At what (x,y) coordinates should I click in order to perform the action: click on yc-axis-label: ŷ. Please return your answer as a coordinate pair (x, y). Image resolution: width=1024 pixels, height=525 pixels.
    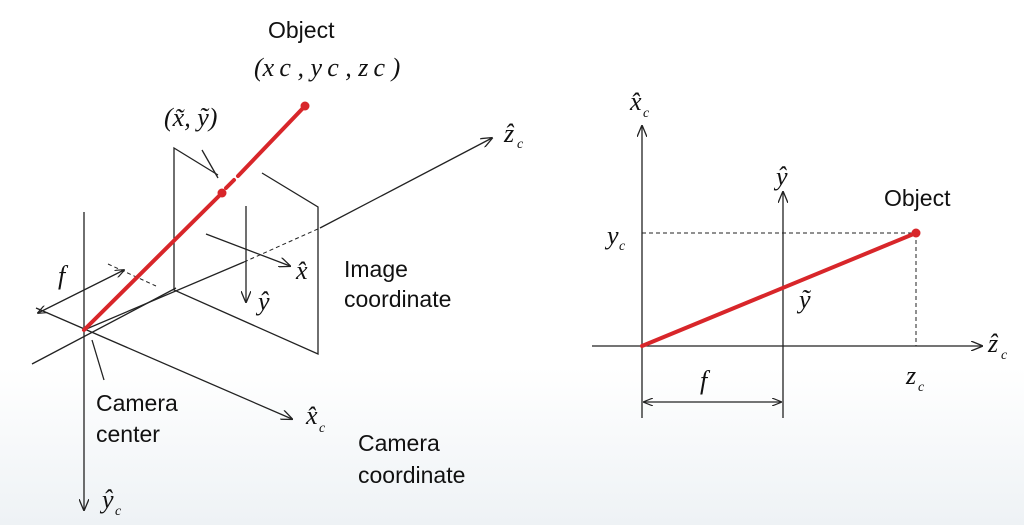
    Looking at the image, I should click on (106, 499).